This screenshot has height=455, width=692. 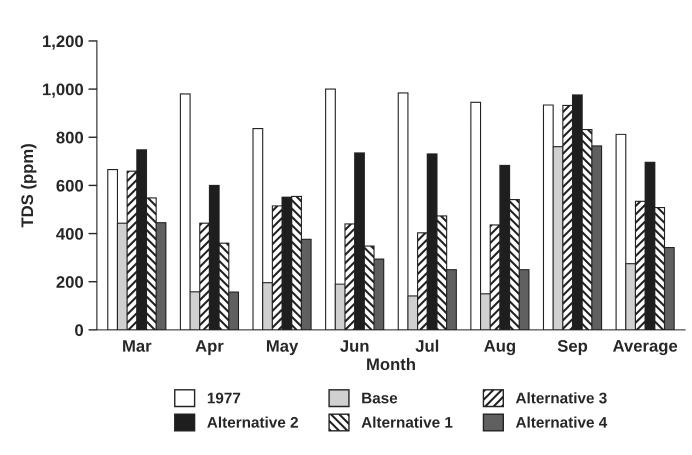 I want to click on y-tick-label: 600, so click(x=70, y=186).